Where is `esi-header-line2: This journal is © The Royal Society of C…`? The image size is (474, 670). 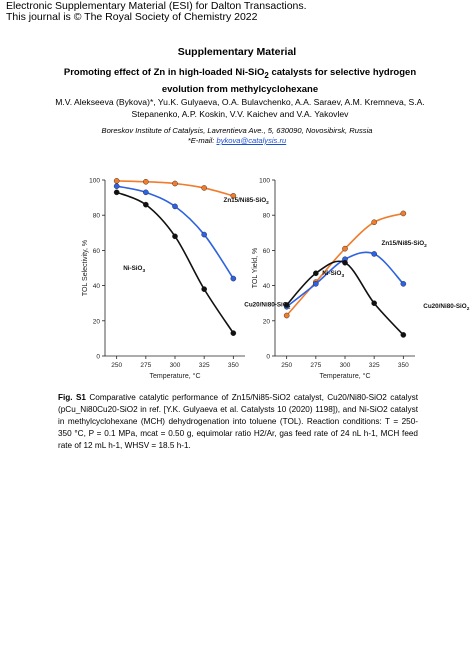
esi-header-line2: This journal is © The Royal Society of C… is located at coordinates (132, 17).